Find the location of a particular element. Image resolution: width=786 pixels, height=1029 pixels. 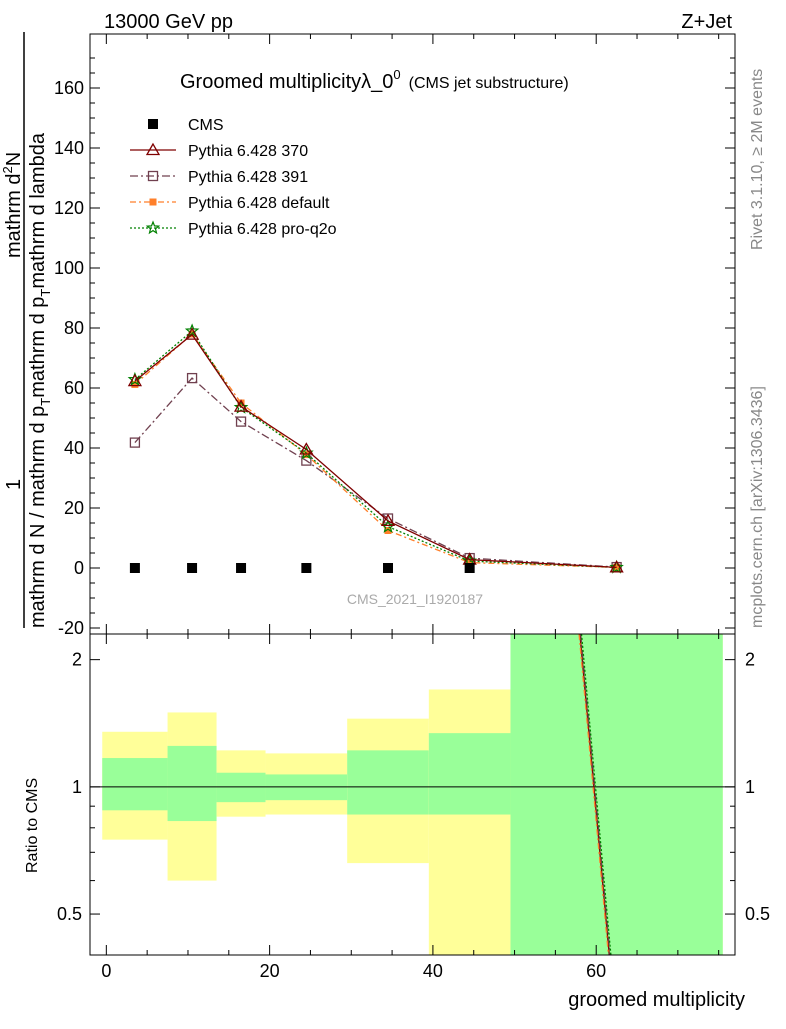

series-line-pdefault is located at coordinates (375, 451).